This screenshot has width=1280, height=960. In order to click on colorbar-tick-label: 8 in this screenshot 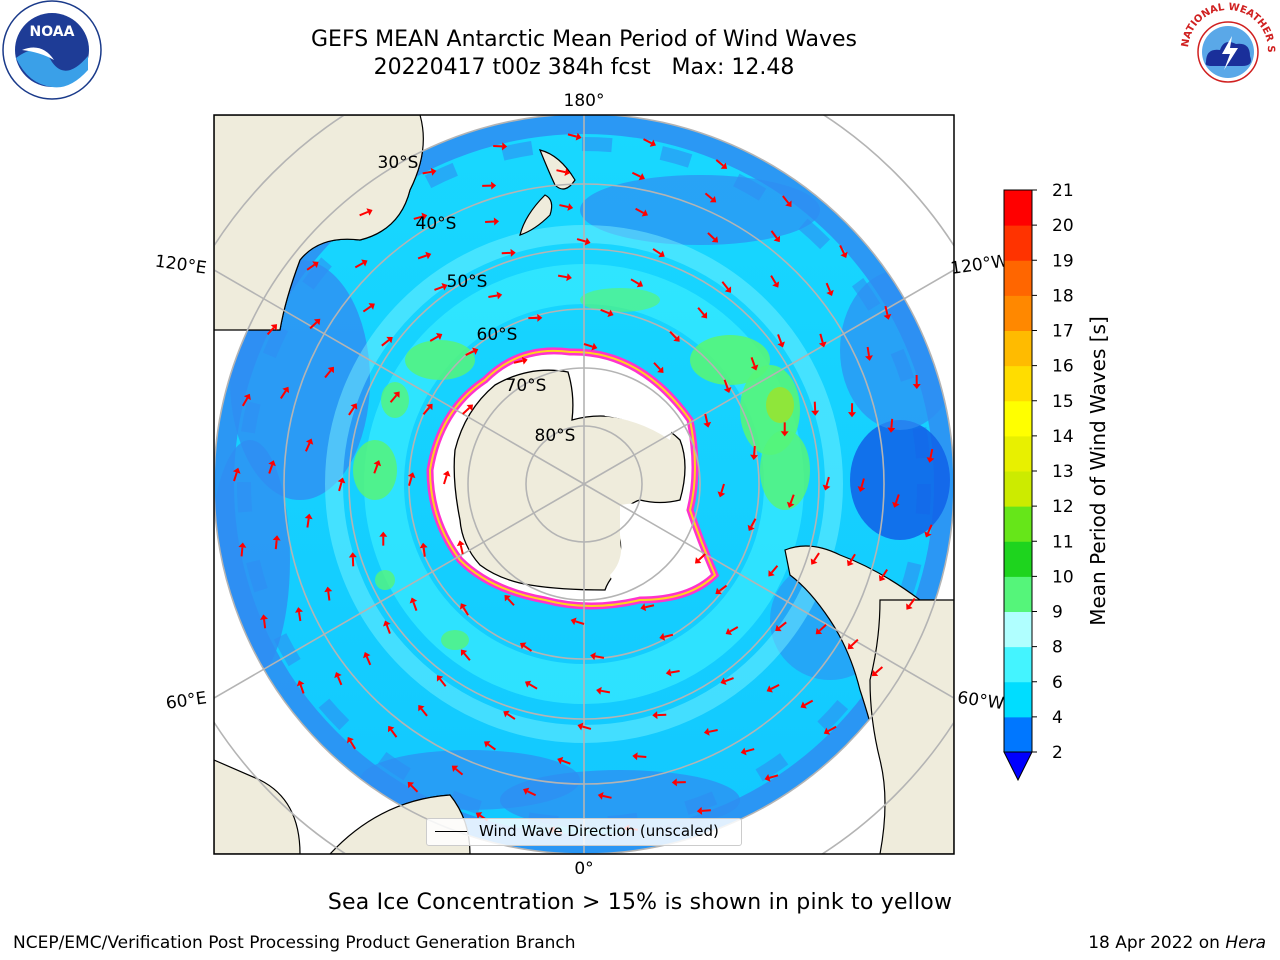, I will do `click(1057, 648)`.